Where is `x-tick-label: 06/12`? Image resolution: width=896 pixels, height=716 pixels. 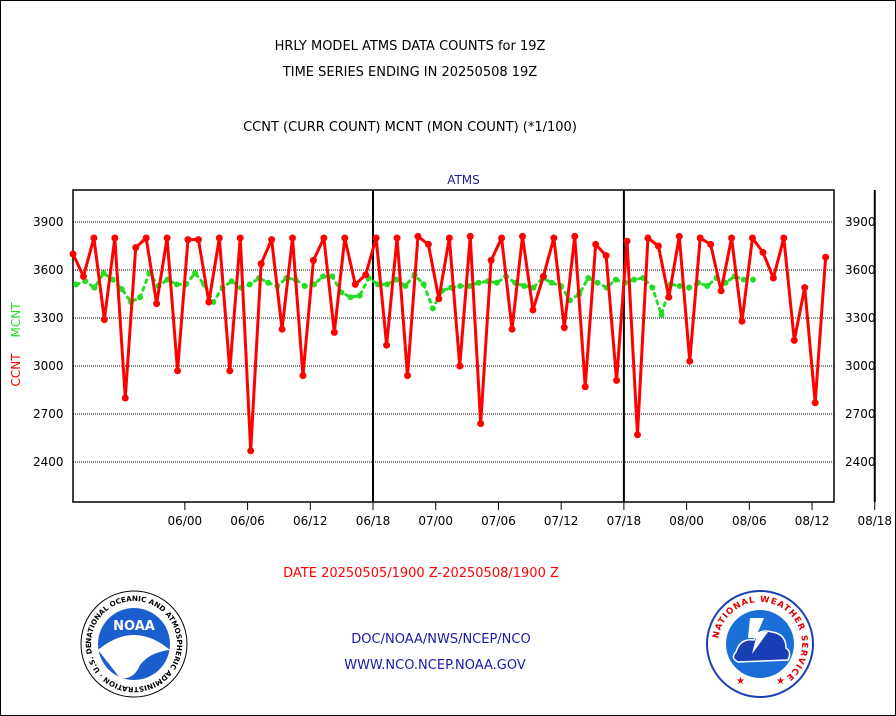
x-tick-label: 06/12 is located at coordinates (310, 521).